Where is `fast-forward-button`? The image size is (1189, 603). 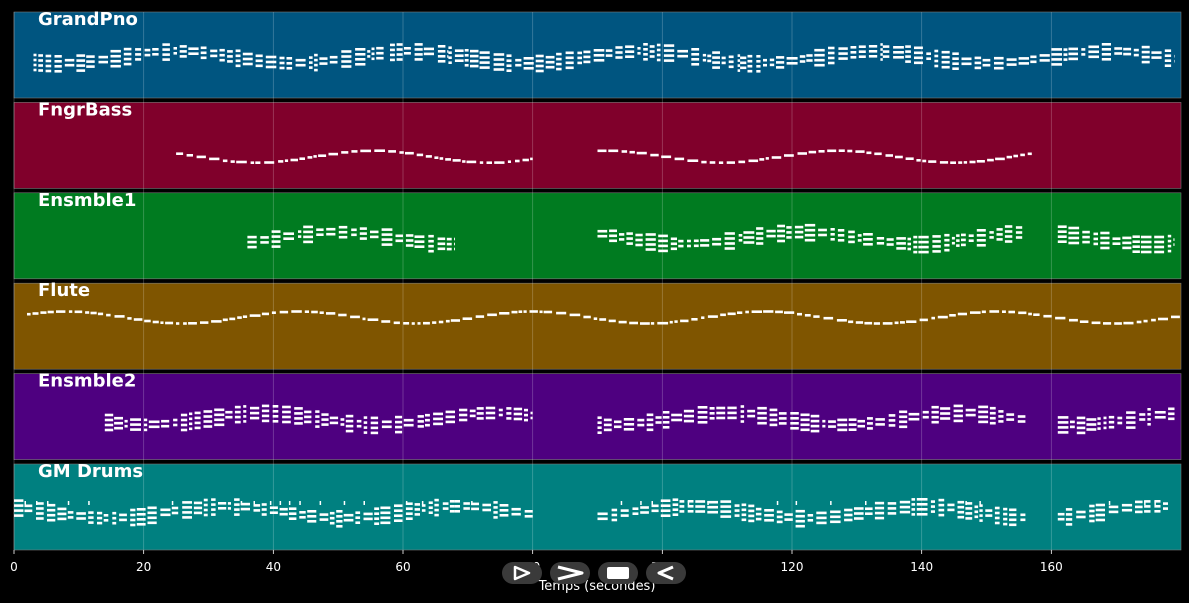
fast-forward-button is located at coordinates (570, 573).